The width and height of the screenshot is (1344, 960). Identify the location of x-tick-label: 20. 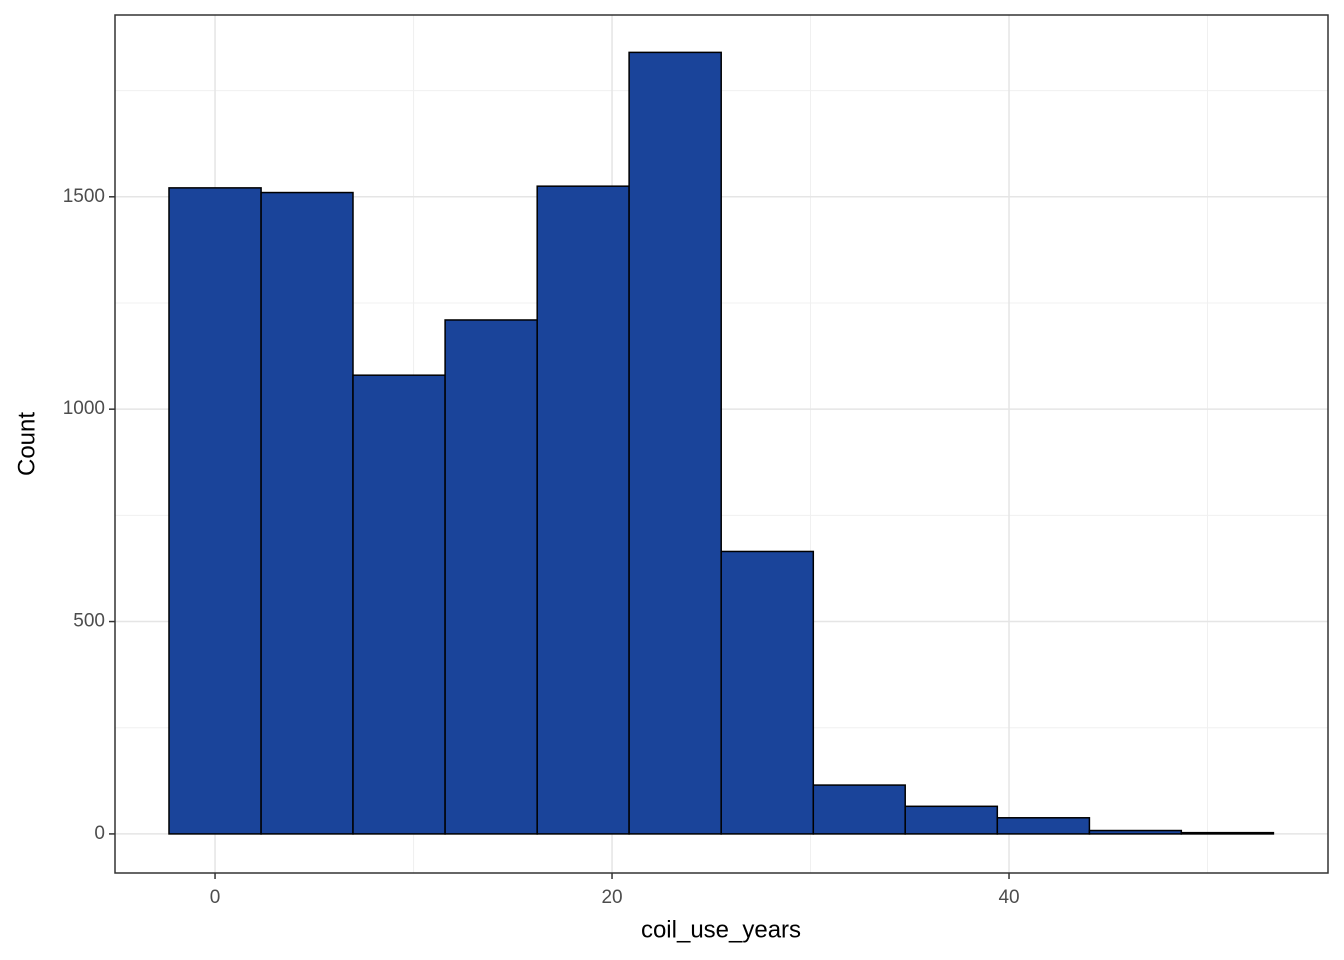
(611, 897).